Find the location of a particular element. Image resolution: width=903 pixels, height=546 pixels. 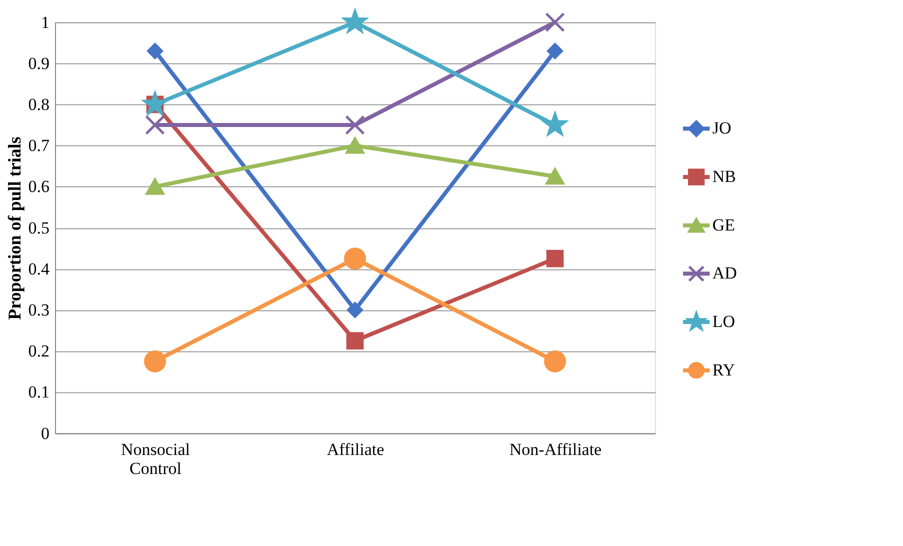

legend-label: AD is located at coordinates (724, 273).